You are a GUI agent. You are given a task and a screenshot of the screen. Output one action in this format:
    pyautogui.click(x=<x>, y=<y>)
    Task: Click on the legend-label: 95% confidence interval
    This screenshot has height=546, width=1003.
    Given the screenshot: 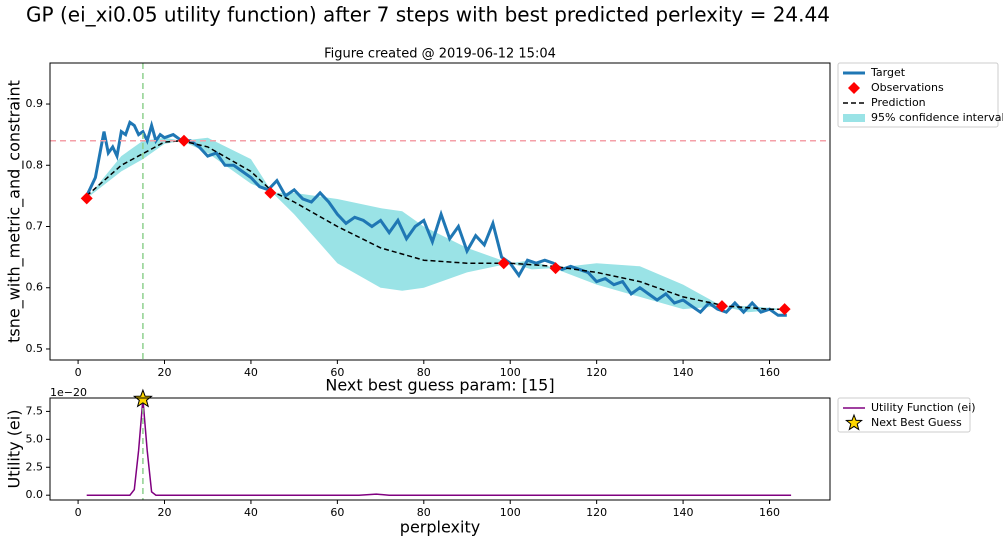 What is the action you would take?
    pyautogui.click(x=937, y=117)
    